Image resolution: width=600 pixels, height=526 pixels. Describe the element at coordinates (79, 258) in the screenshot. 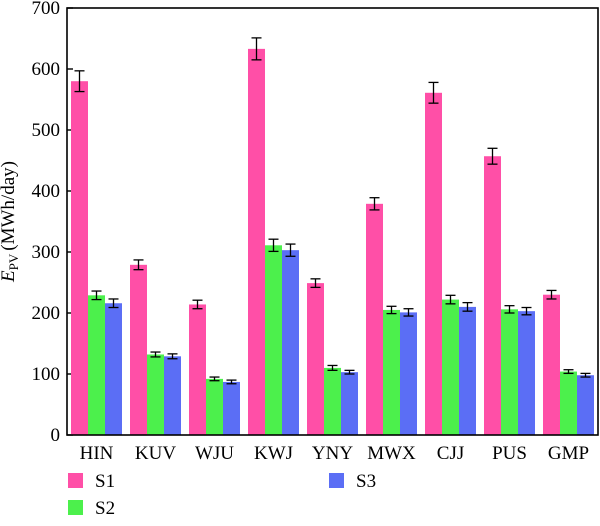

I see `bar-s1-hin` at that location.